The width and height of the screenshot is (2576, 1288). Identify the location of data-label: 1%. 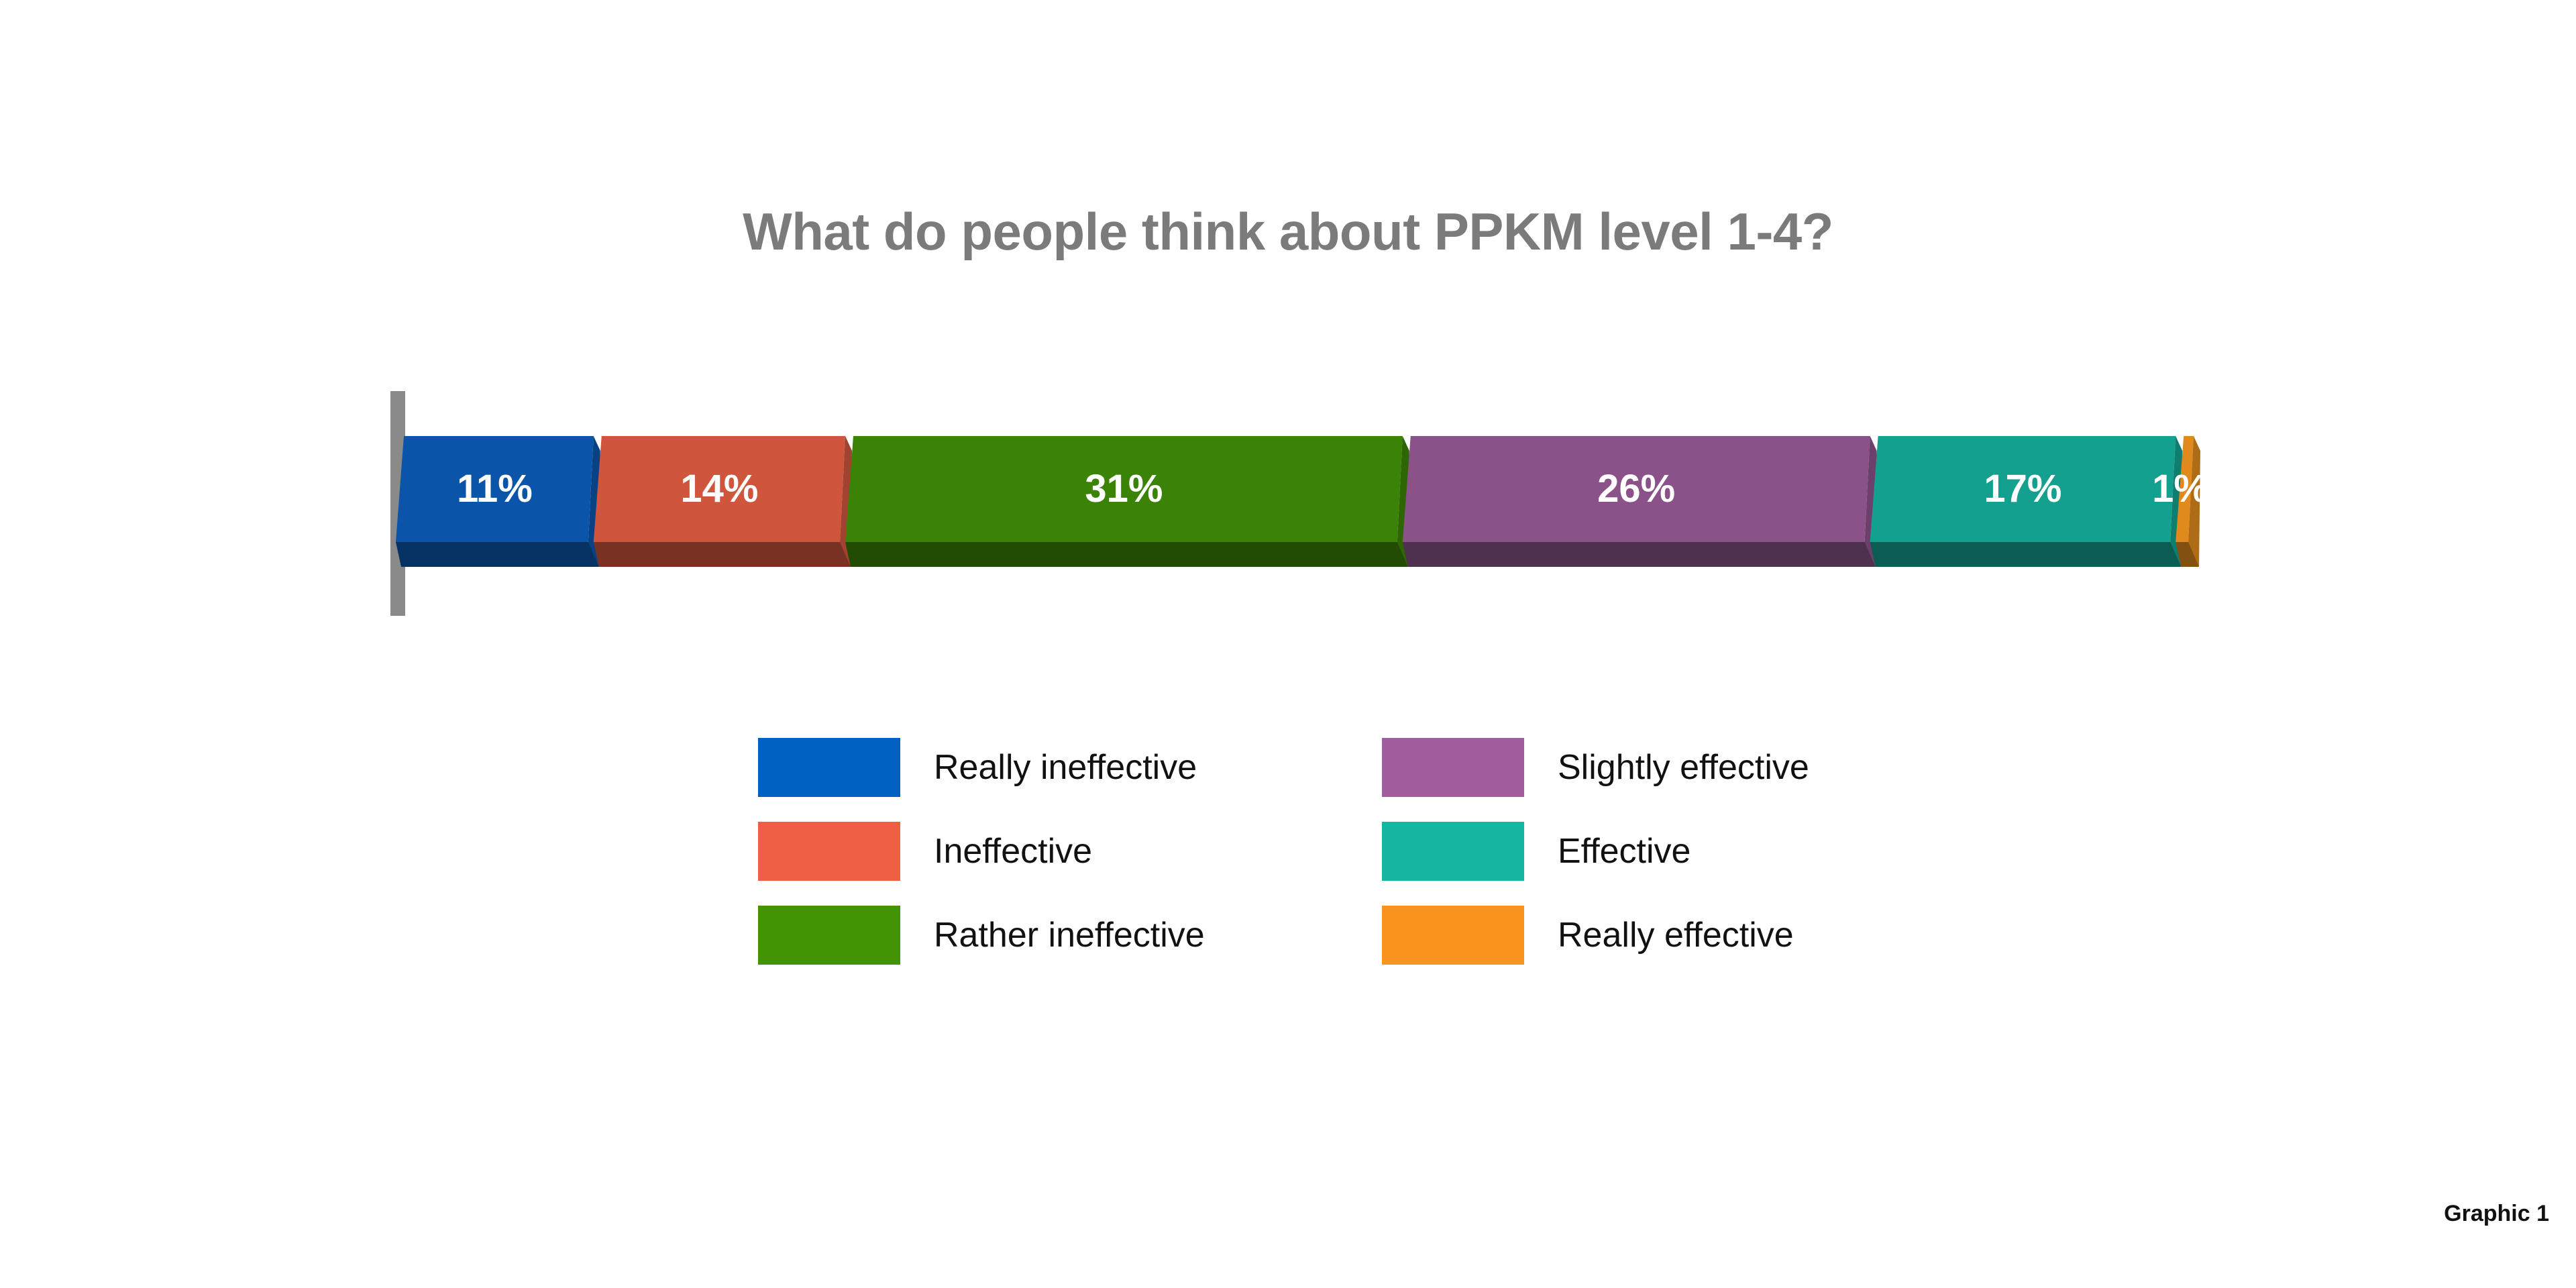
(2180, 489).